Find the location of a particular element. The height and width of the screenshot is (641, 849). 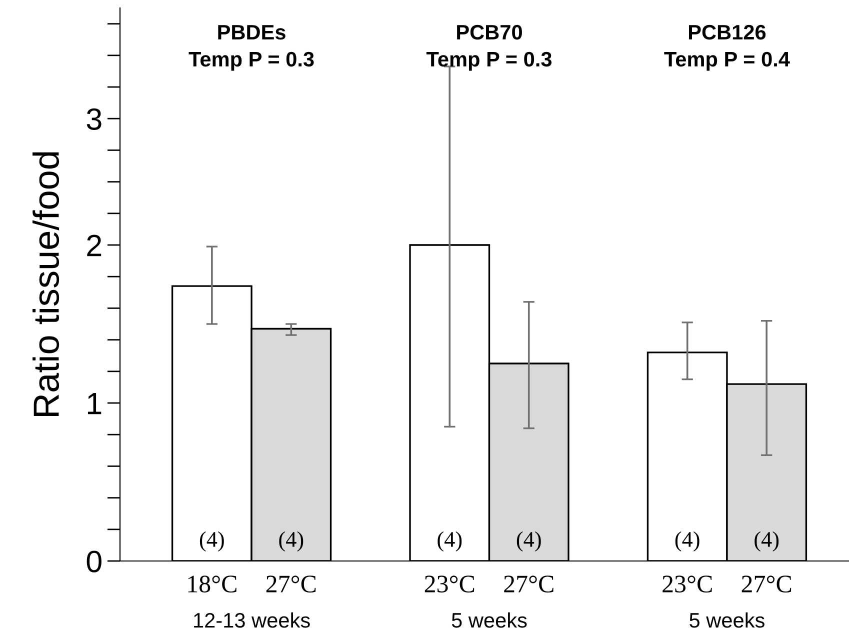

x-tick-label: 18°C is located at coordinates (212, 584).